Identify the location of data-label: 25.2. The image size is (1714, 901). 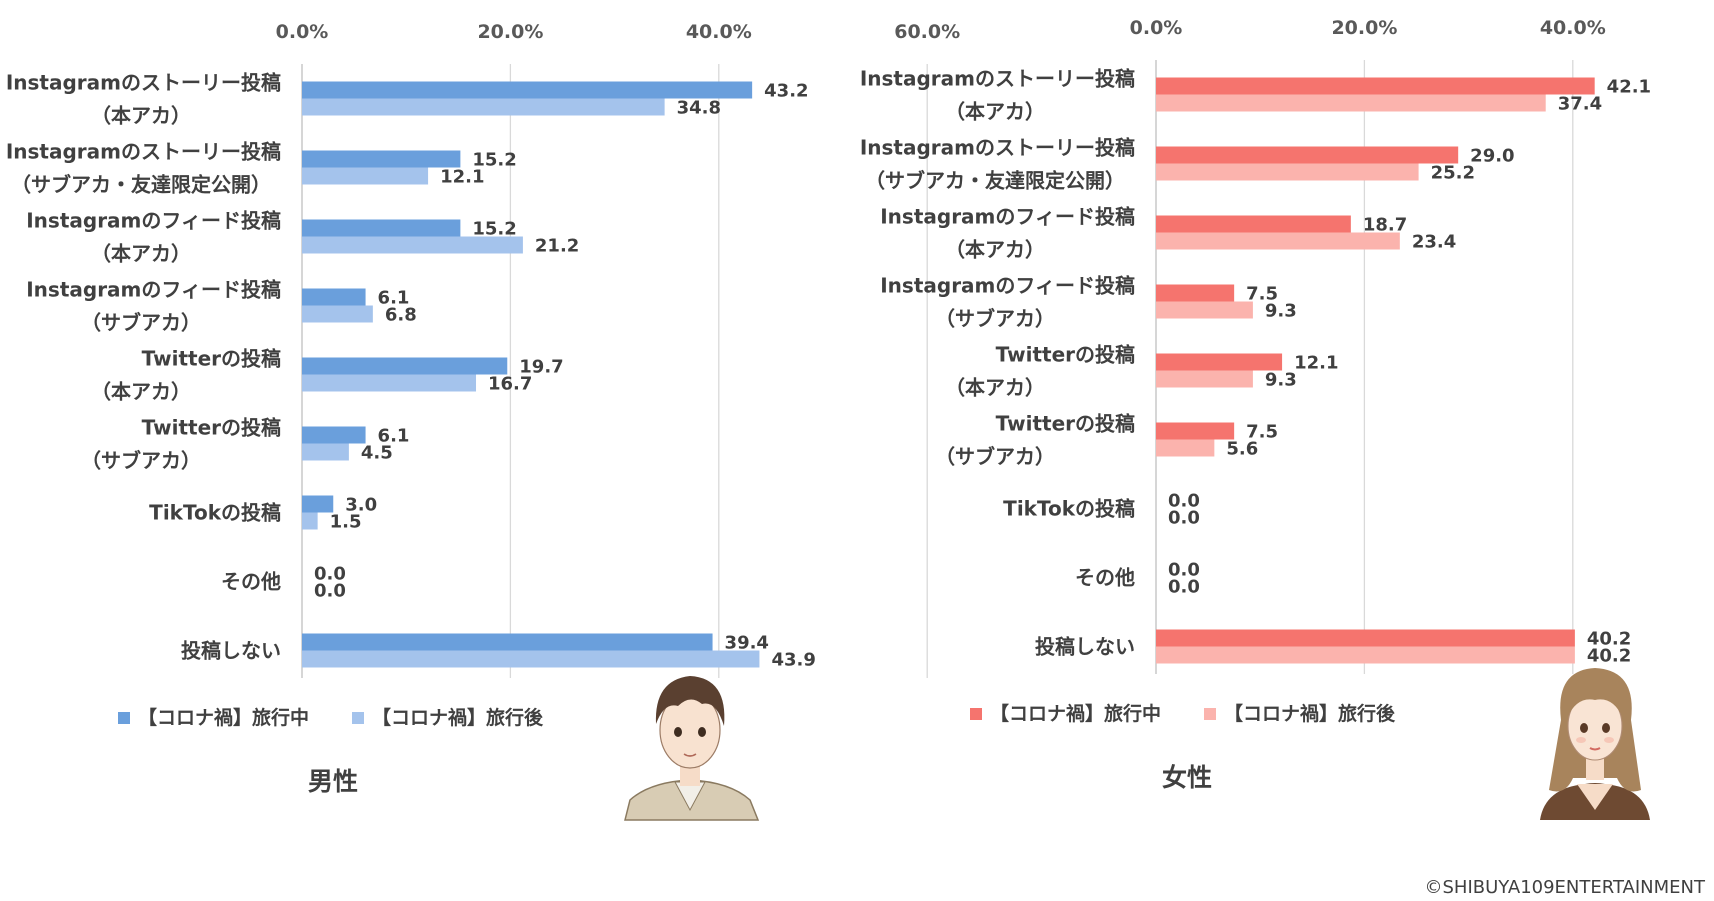
(1453, 173).